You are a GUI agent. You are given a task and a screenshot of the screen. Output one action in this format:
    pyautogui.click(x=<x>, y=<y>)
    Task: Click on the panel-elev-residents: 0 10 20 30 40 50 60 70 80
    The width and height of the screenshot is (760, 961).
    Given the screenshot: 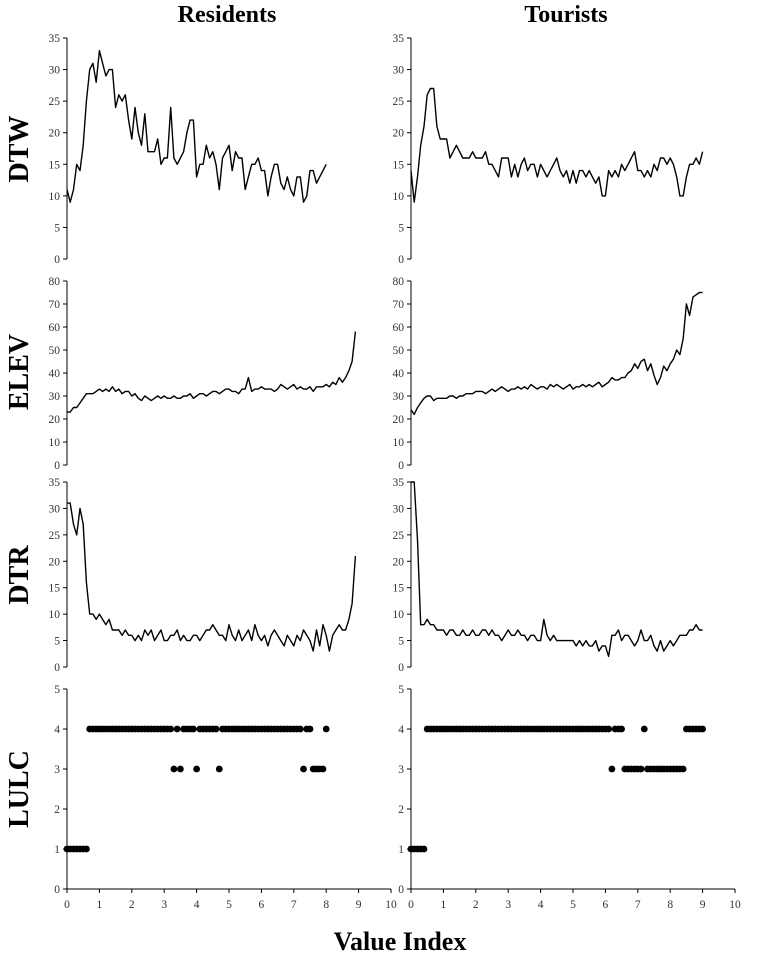 What is the action you would take?
    pyautogui.click(x=203, y=374)
    